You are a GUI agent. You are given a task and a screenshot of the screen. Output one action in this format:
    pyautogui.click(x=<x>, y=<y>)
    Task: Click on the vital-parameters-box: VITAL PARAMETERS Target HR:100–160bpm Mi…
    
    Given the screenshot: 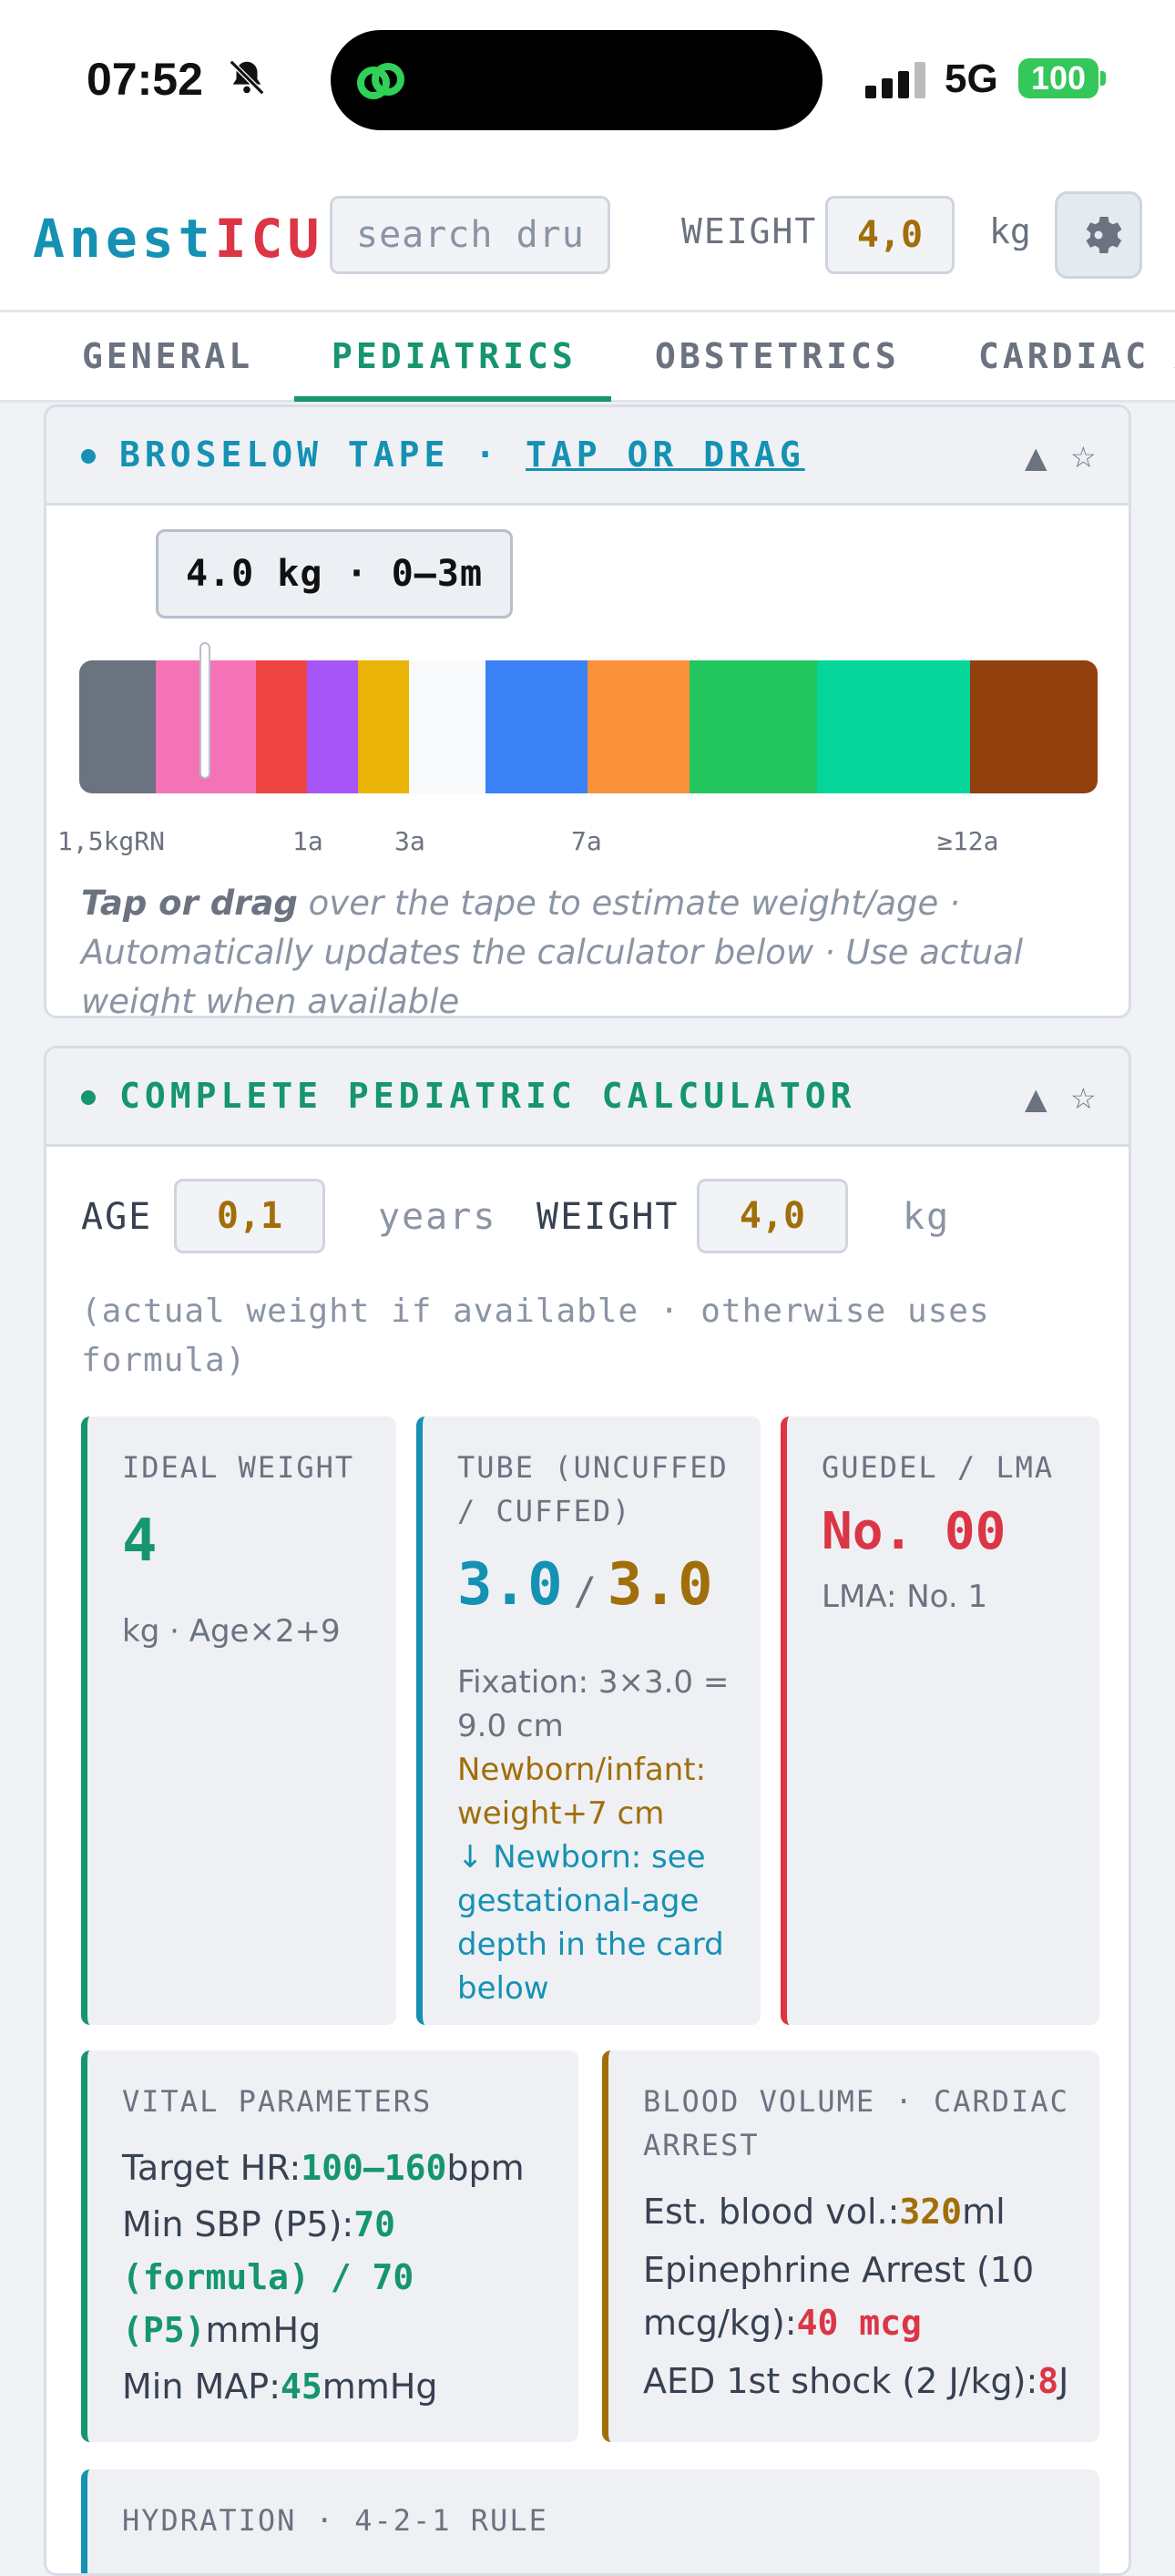 What is the action you would take?
    pyautogui.click(x=329, y=2246)
    